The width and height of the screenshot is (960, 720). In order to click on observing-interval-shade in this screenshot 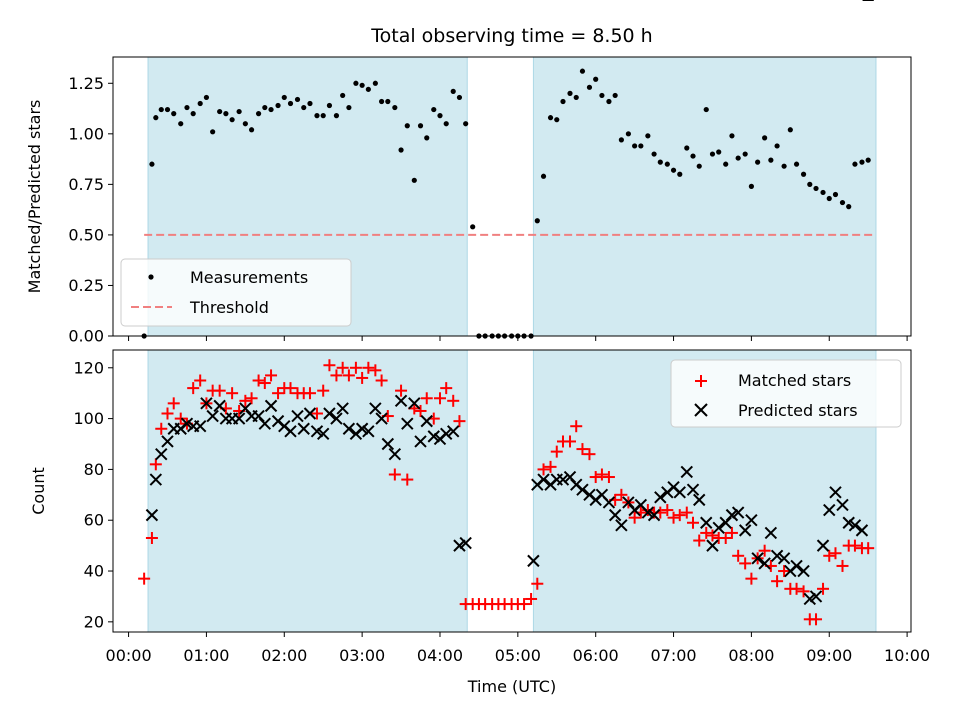, I will do `click(307, 491)`.